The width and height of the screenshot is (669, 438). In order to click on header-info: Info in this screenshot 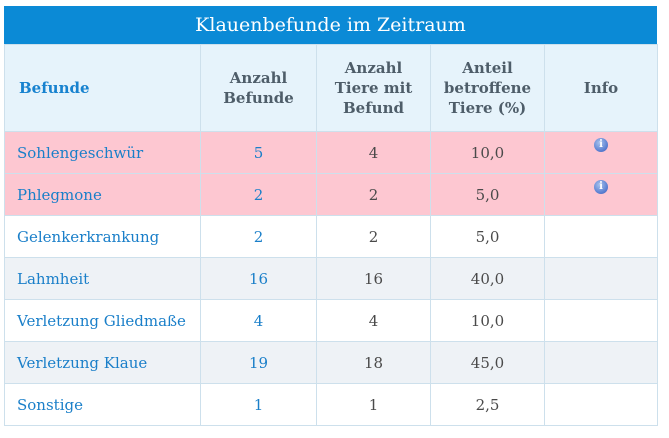, I will do `click(601, 88)`.